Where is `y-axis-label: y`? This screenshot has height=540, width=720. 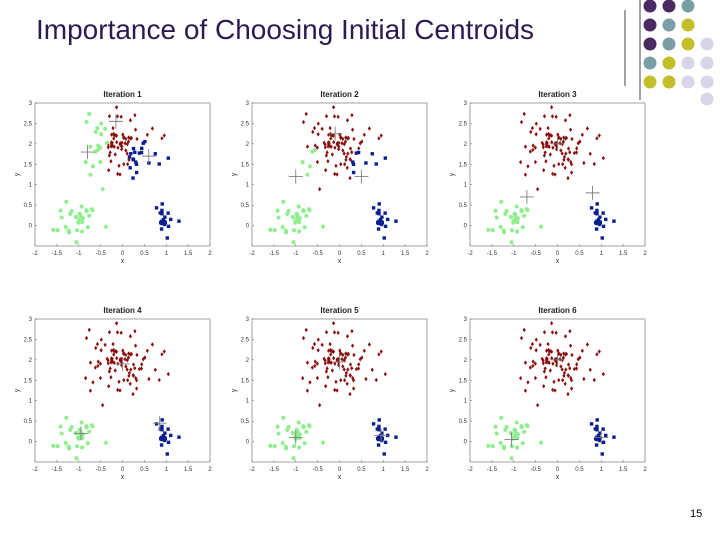 y-axis-label: y is located at coordinates (17, 390).